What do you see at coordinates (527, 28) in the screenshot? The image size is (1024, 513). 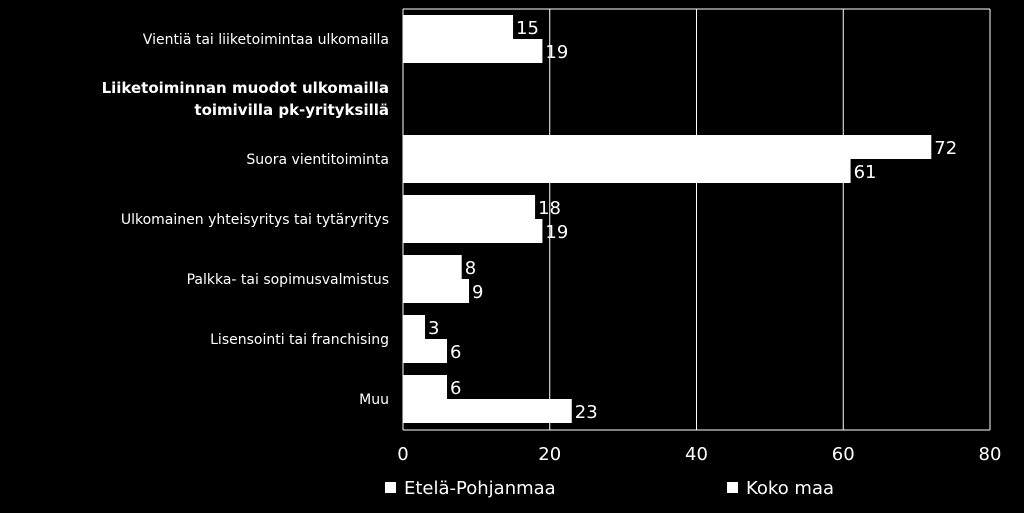 I see `data-label: 15` at bounding box center [527, 28].